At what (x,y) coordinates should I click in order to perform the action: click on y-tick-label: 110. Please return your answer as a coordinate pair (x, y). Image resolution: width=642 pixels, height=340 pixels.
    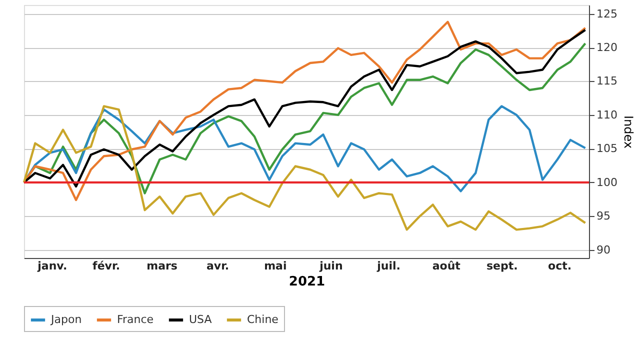
    Looking at the image, I should click on (607, 115).